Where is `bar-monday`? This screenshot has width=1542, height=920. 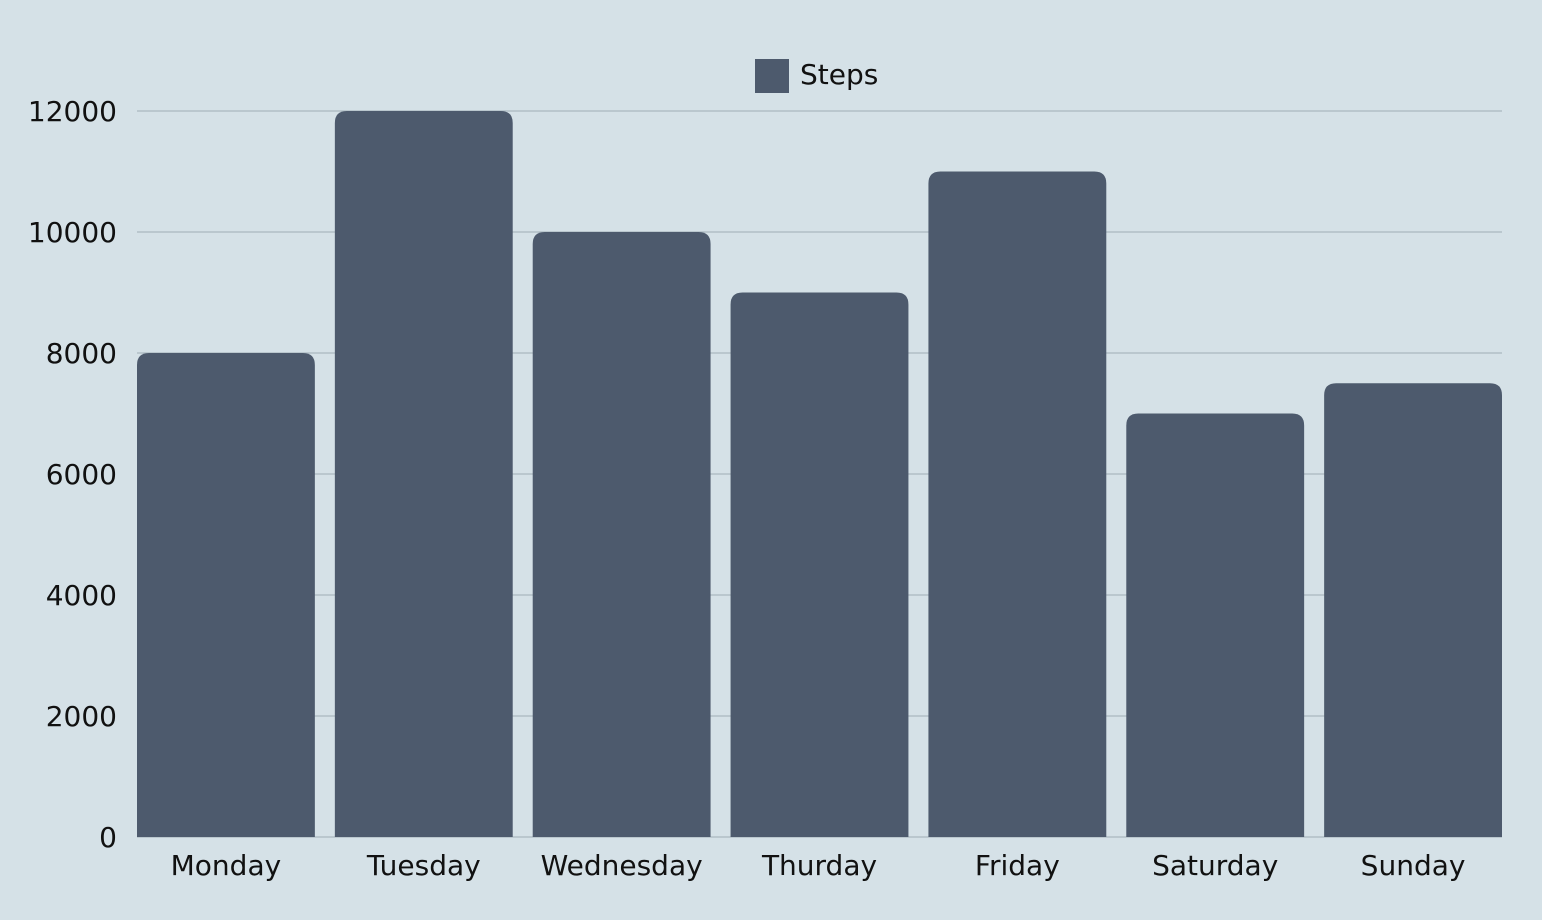 bar-monday is located at coordinates (226, 595).